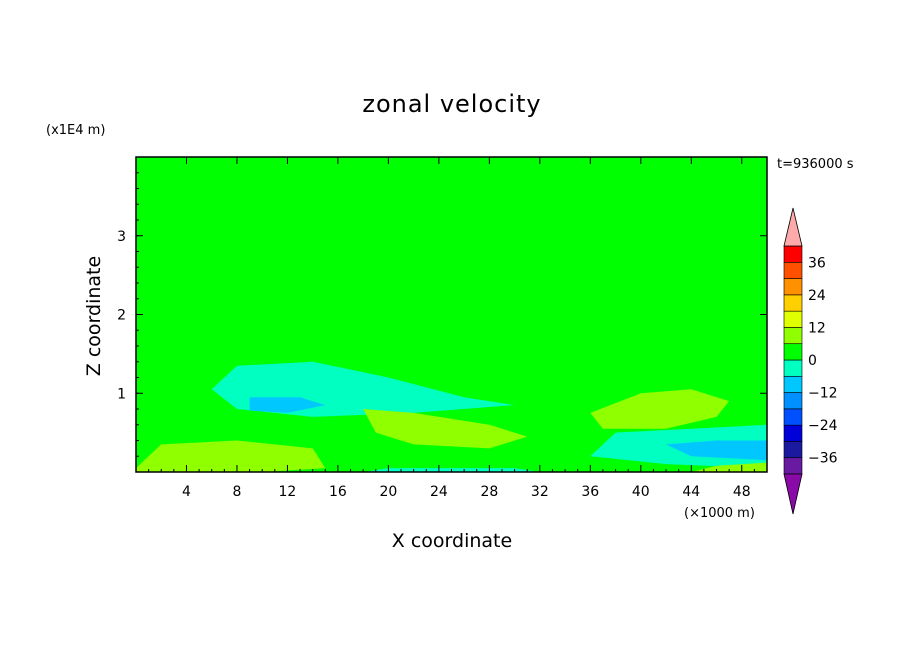 This screenshot has height=658, width=904. I want to click on y-tick-label: 1, so click(121, 394).